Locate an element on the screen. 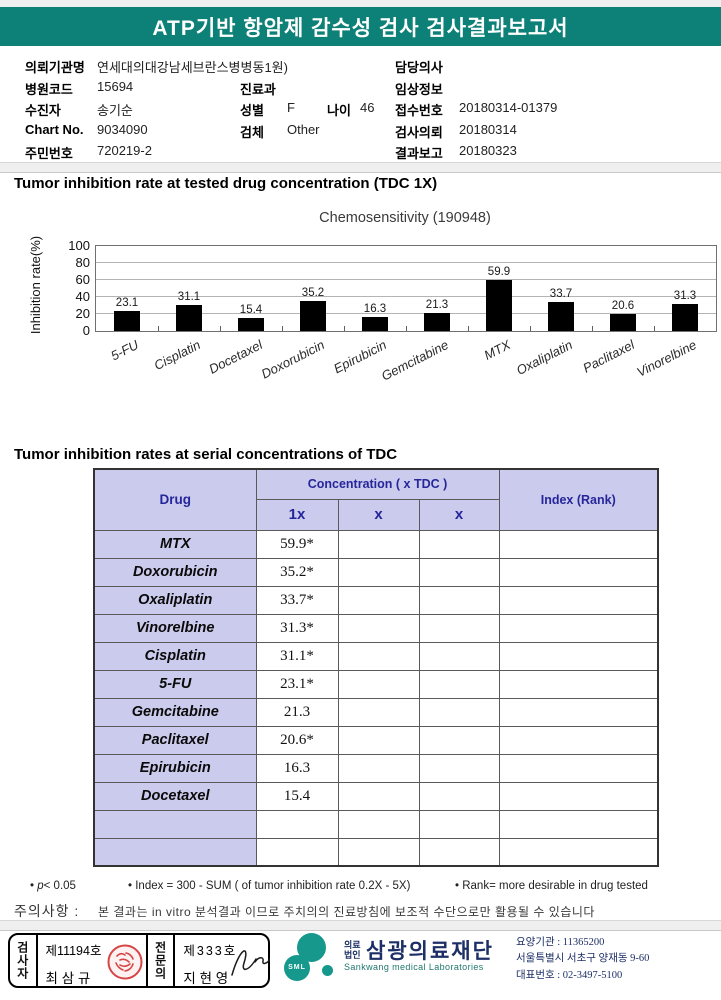  org-name-english: Sankwang medical Laboratories is located at coordinates (414, 967).